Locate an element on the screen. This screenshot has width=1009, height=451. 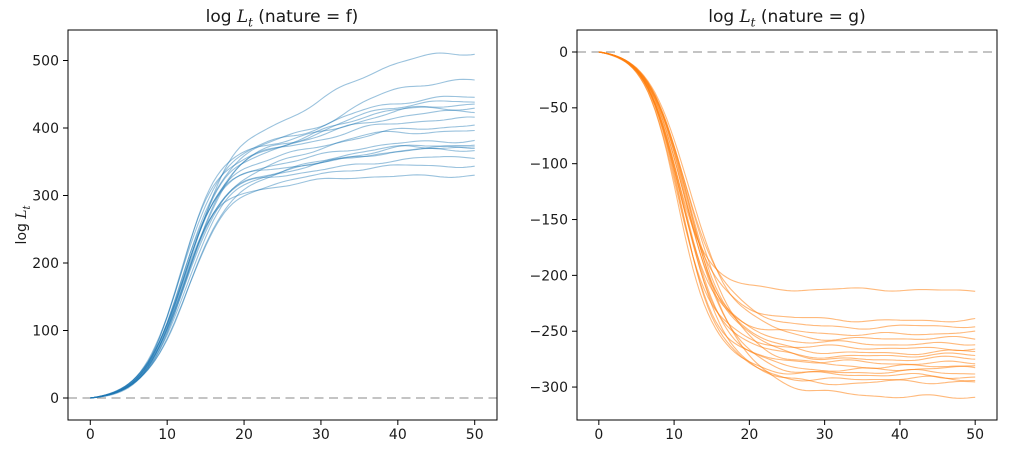
y-tick-label: 400 is located at coordinates (45, 129).